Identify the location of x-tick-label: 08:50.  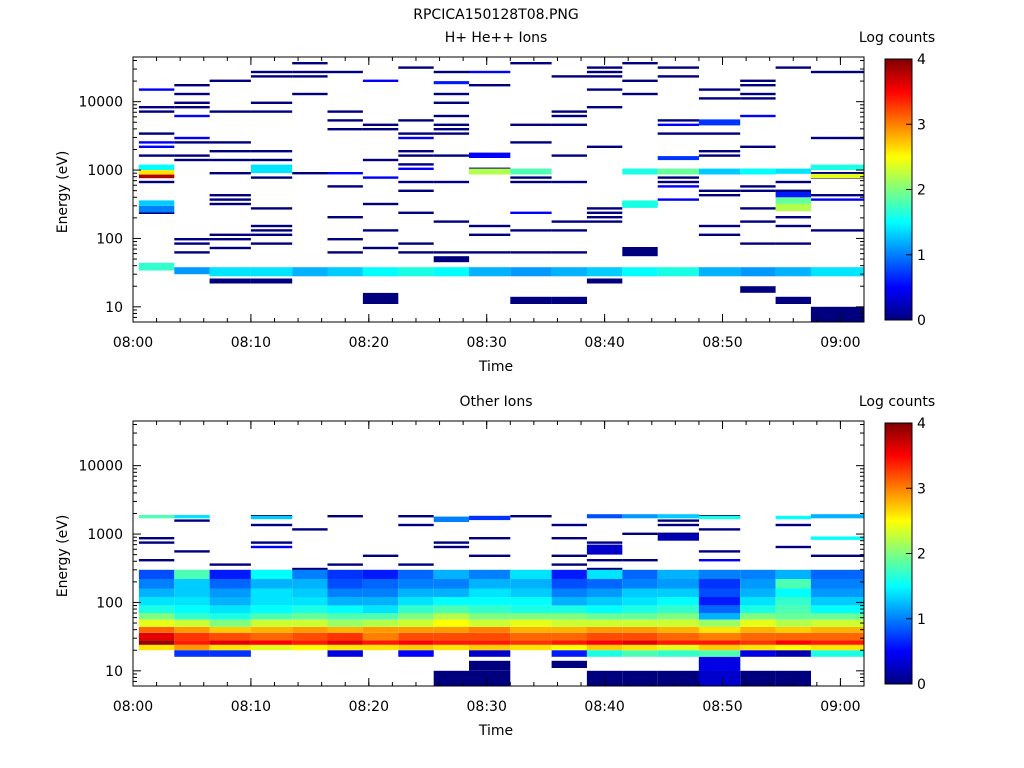
(722, 343).